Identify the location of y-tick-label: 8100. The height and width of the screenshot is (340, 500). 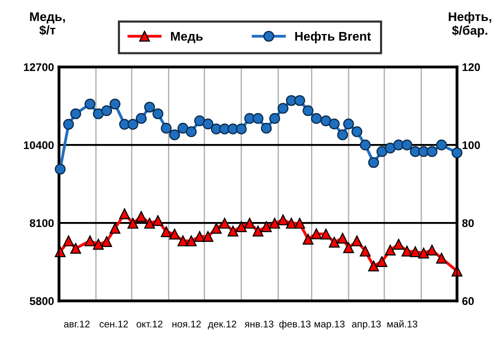
(42, 223).